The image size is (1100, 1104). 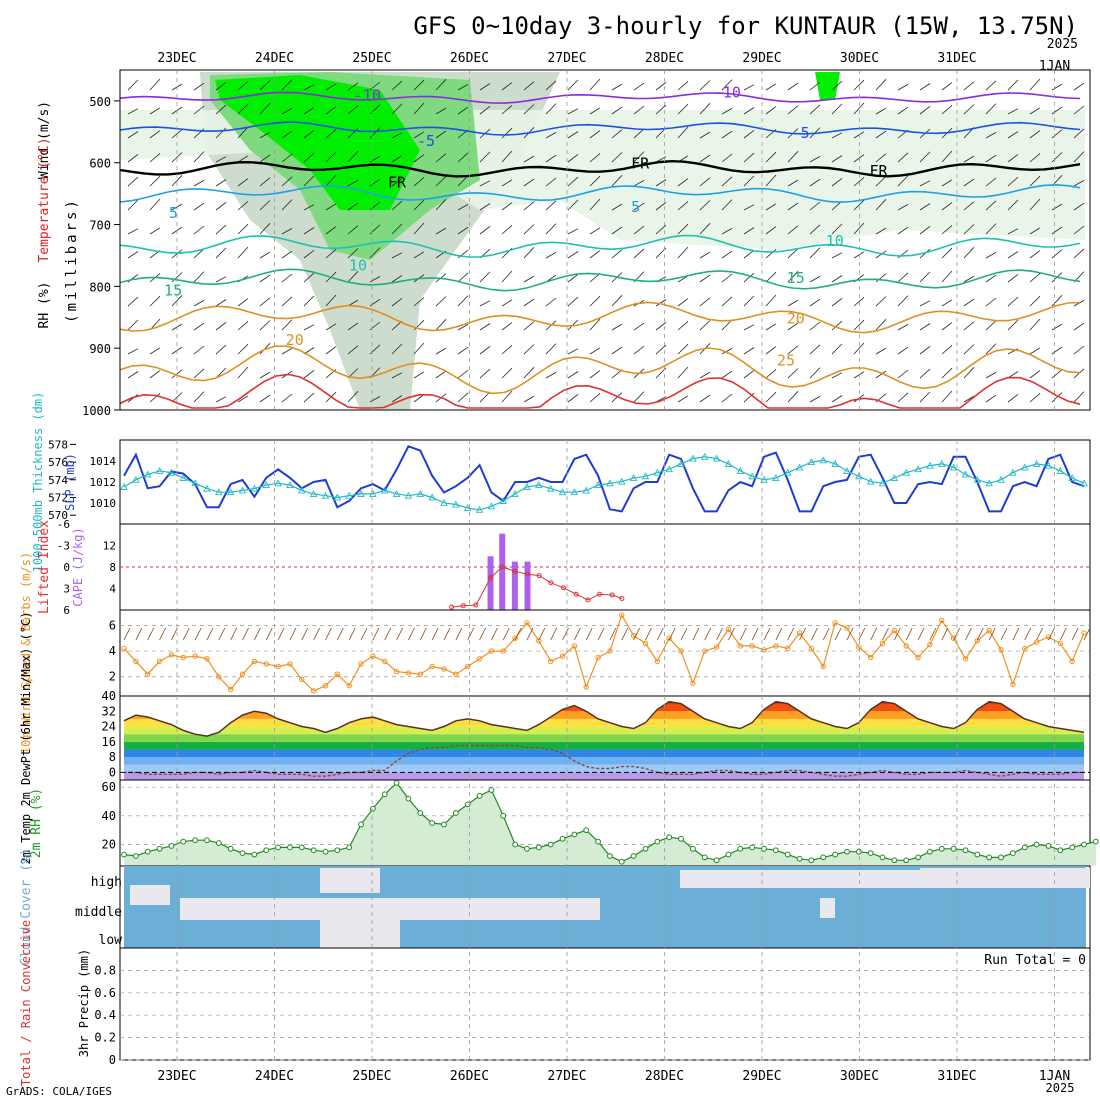 I want to click on thk-tick-label: 574, so click(x=58, y=480).